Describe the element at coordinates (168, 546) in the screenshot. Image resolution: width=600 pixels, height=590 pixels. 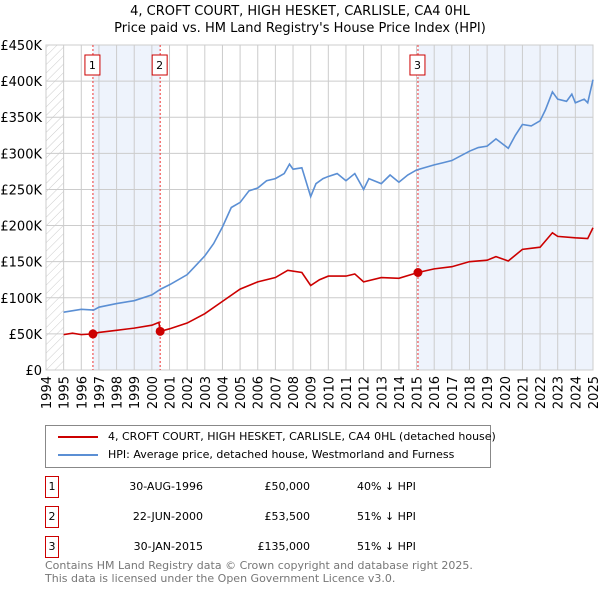
I see `sale-date: 30-JAN-2015` at that location.